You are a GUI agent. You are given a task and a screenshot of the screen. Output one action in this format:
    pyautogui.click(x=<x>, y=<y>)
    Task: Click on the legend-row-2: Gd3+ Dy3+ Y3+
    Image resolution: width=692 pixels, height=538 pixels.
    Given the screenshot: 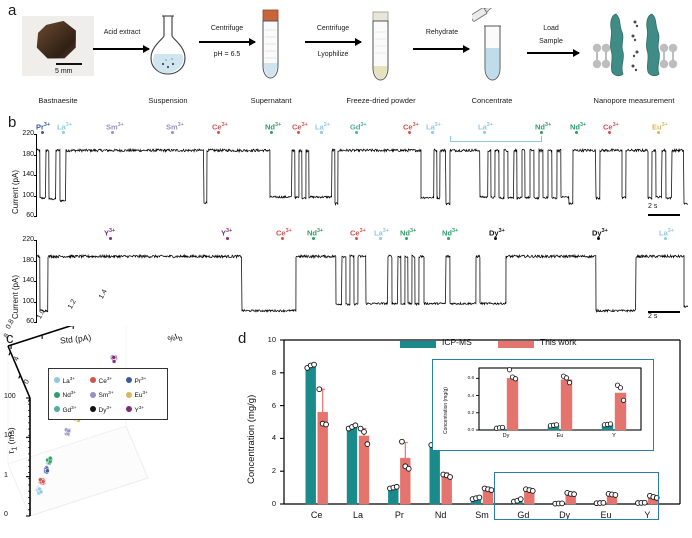 What is the action you would take?
    pyautogui.click(x=108, y=409)
    